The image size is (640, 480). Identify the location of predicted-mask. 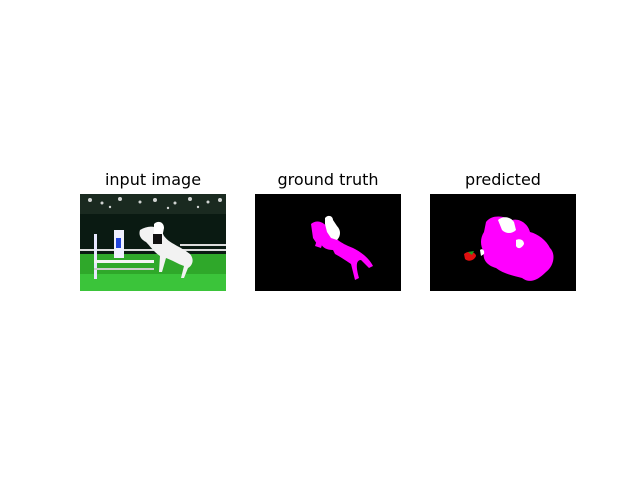
(503, 242).